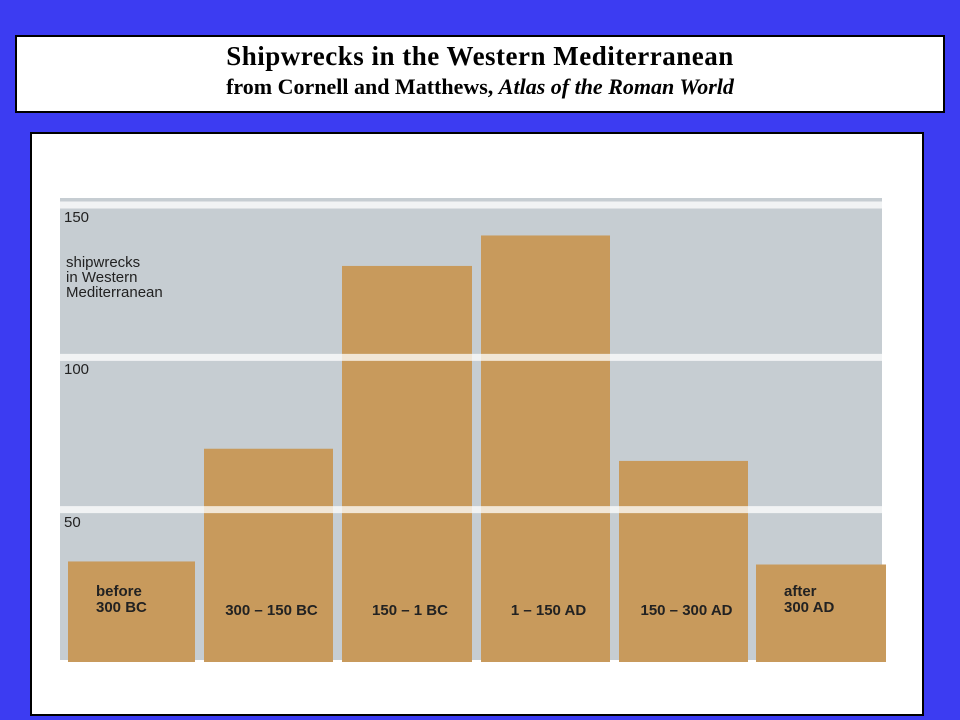 This screenshot has width=960, height=720. What do you see at coordinates (480, 56) in the screenshot?
I see `chart-title: Shipwrecks in the Western Mediterranean` at bounding box center [480, 56].